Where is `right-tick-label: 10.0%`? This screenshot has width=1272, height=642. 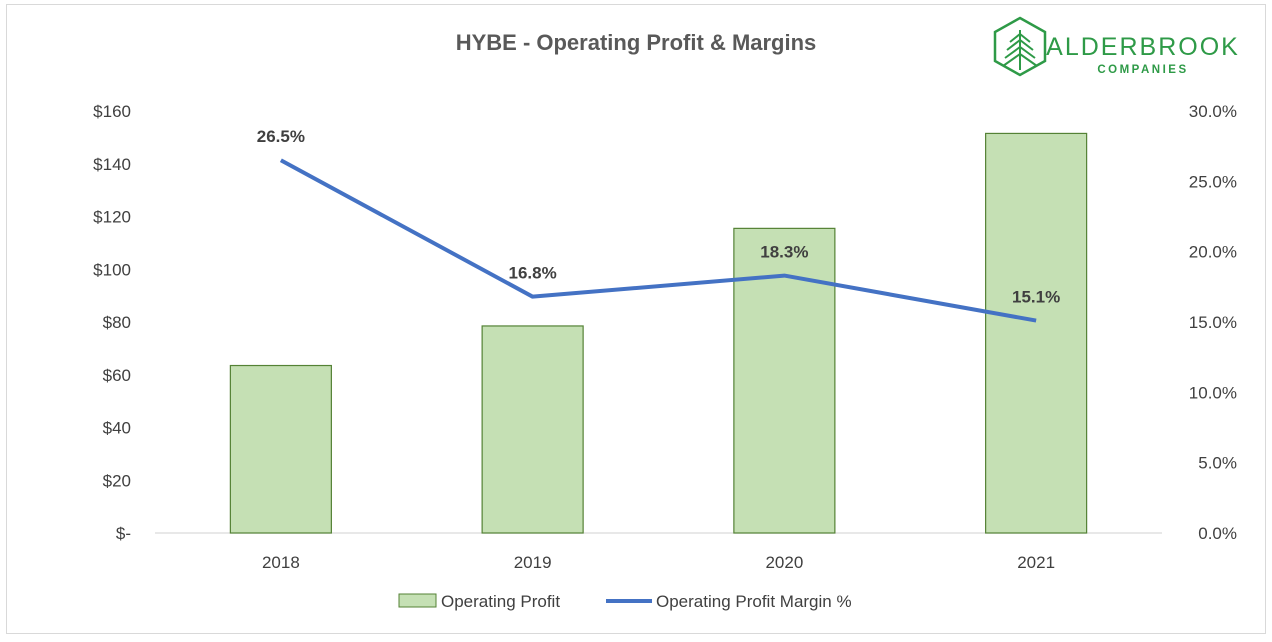 right-tick-label: 10.0% is located at coordinates (1213, 392).